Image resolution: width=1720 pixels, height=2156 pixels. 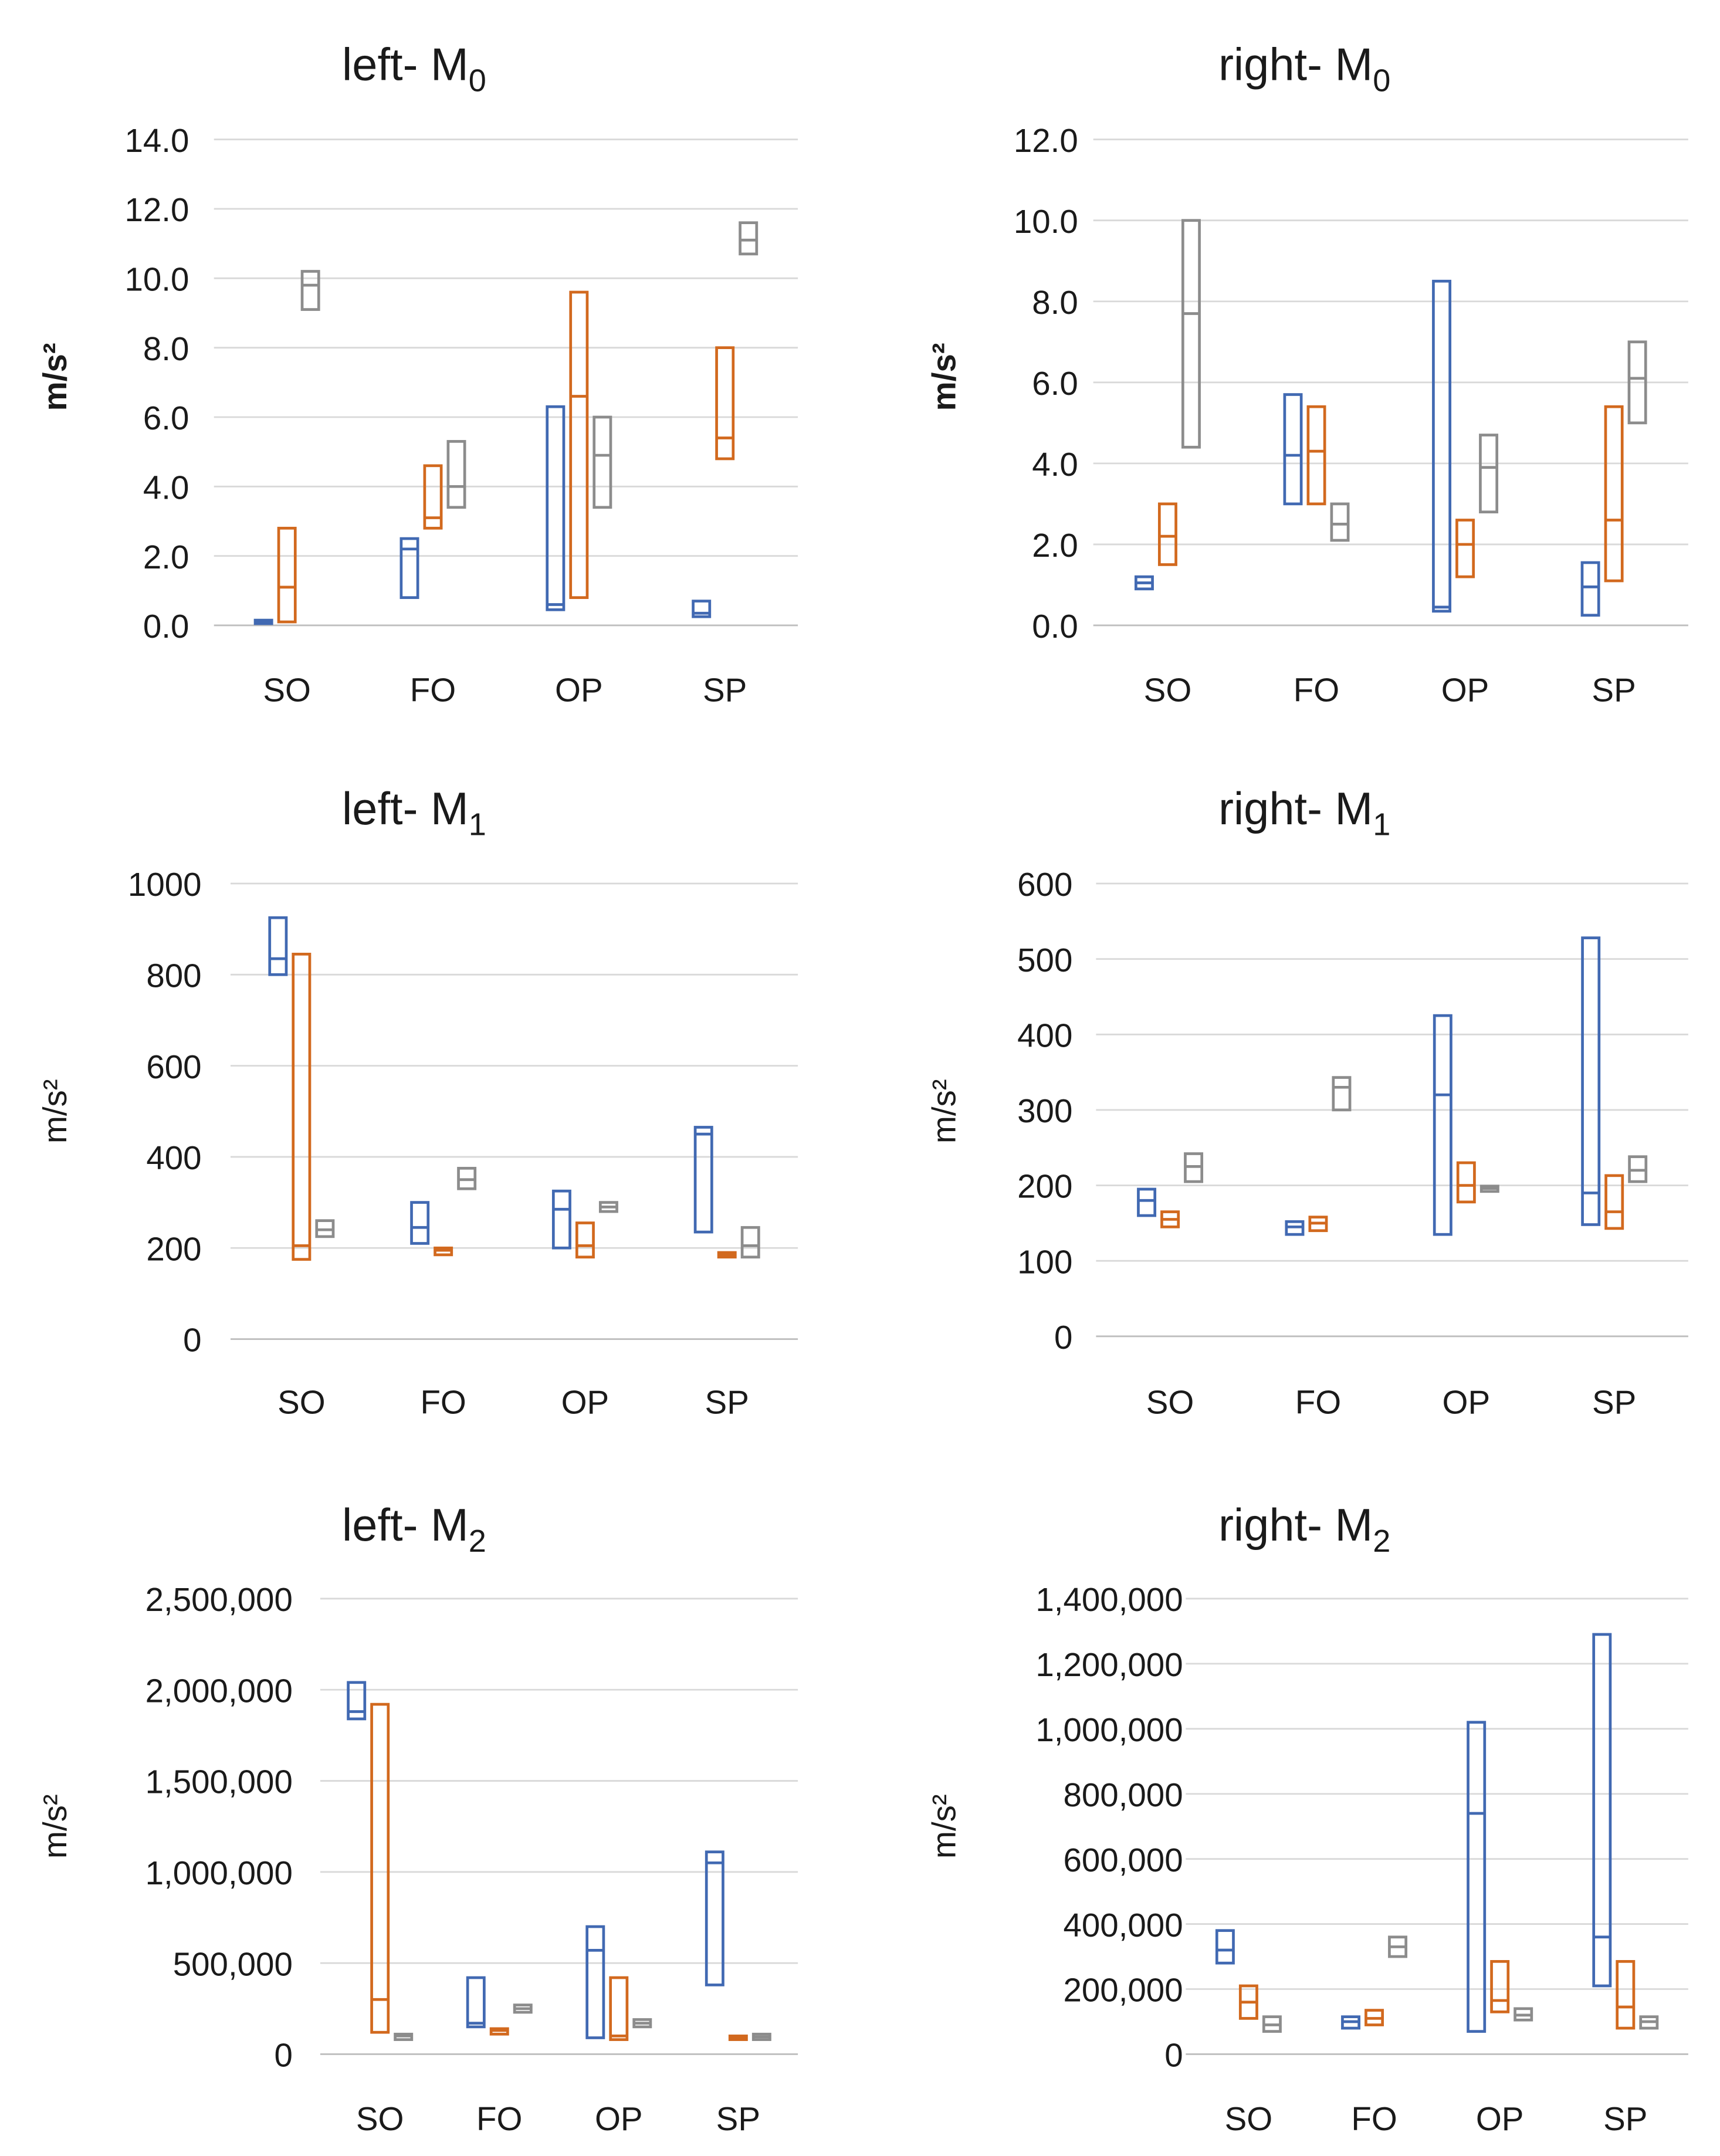 I want to click on y-tick-label: 100, so click(x=1044, y=1261).